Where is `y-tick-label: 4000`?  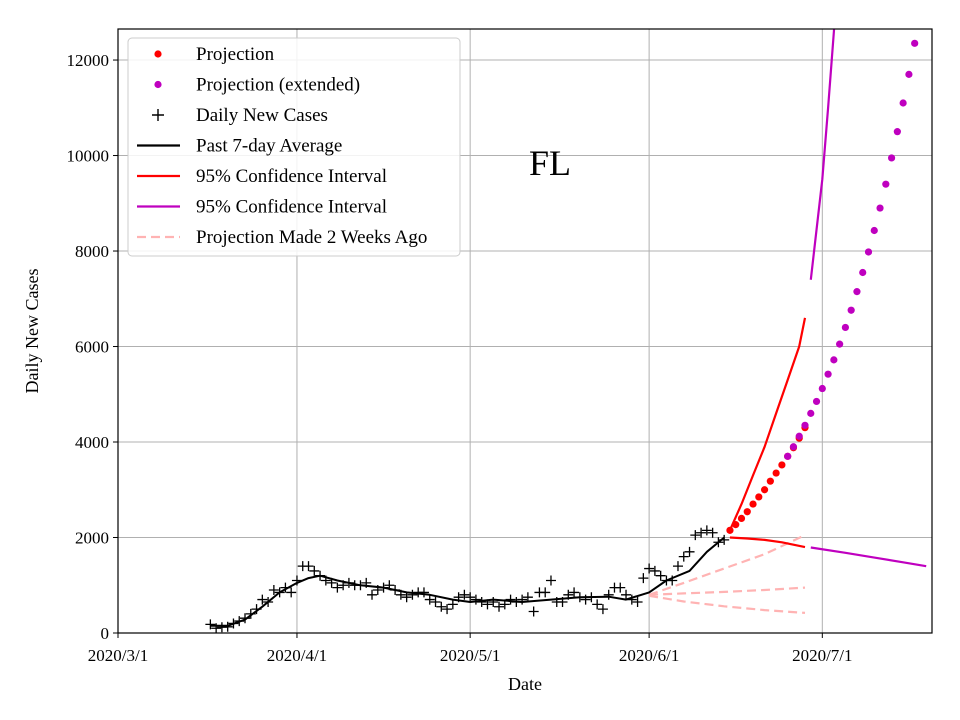 y-tick-label: 4000 is located at coordinates (92, 442).